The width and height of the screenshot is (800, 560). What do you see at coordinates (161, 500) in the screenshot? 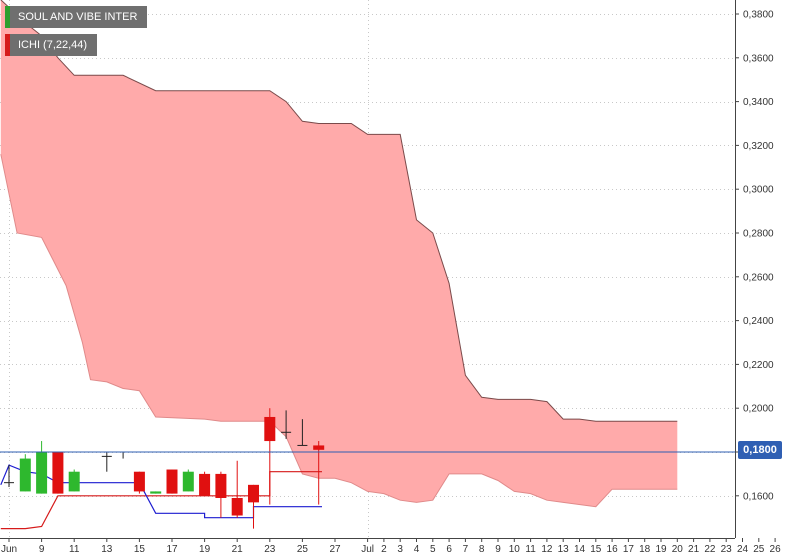
I see `tenkan-sen-line` at bounding box center [161, 500].